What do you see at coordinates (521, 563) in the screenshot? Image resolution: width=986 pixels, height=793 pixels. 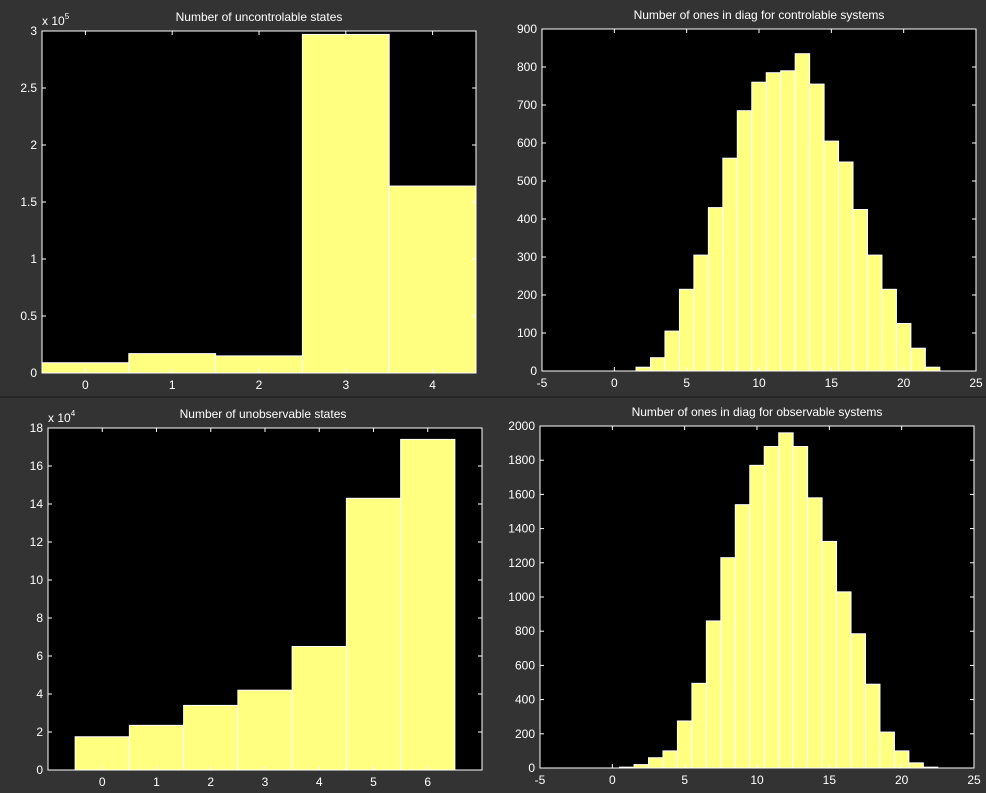 I see `y-tick-label: 1200` at bounding box center [521, 563].